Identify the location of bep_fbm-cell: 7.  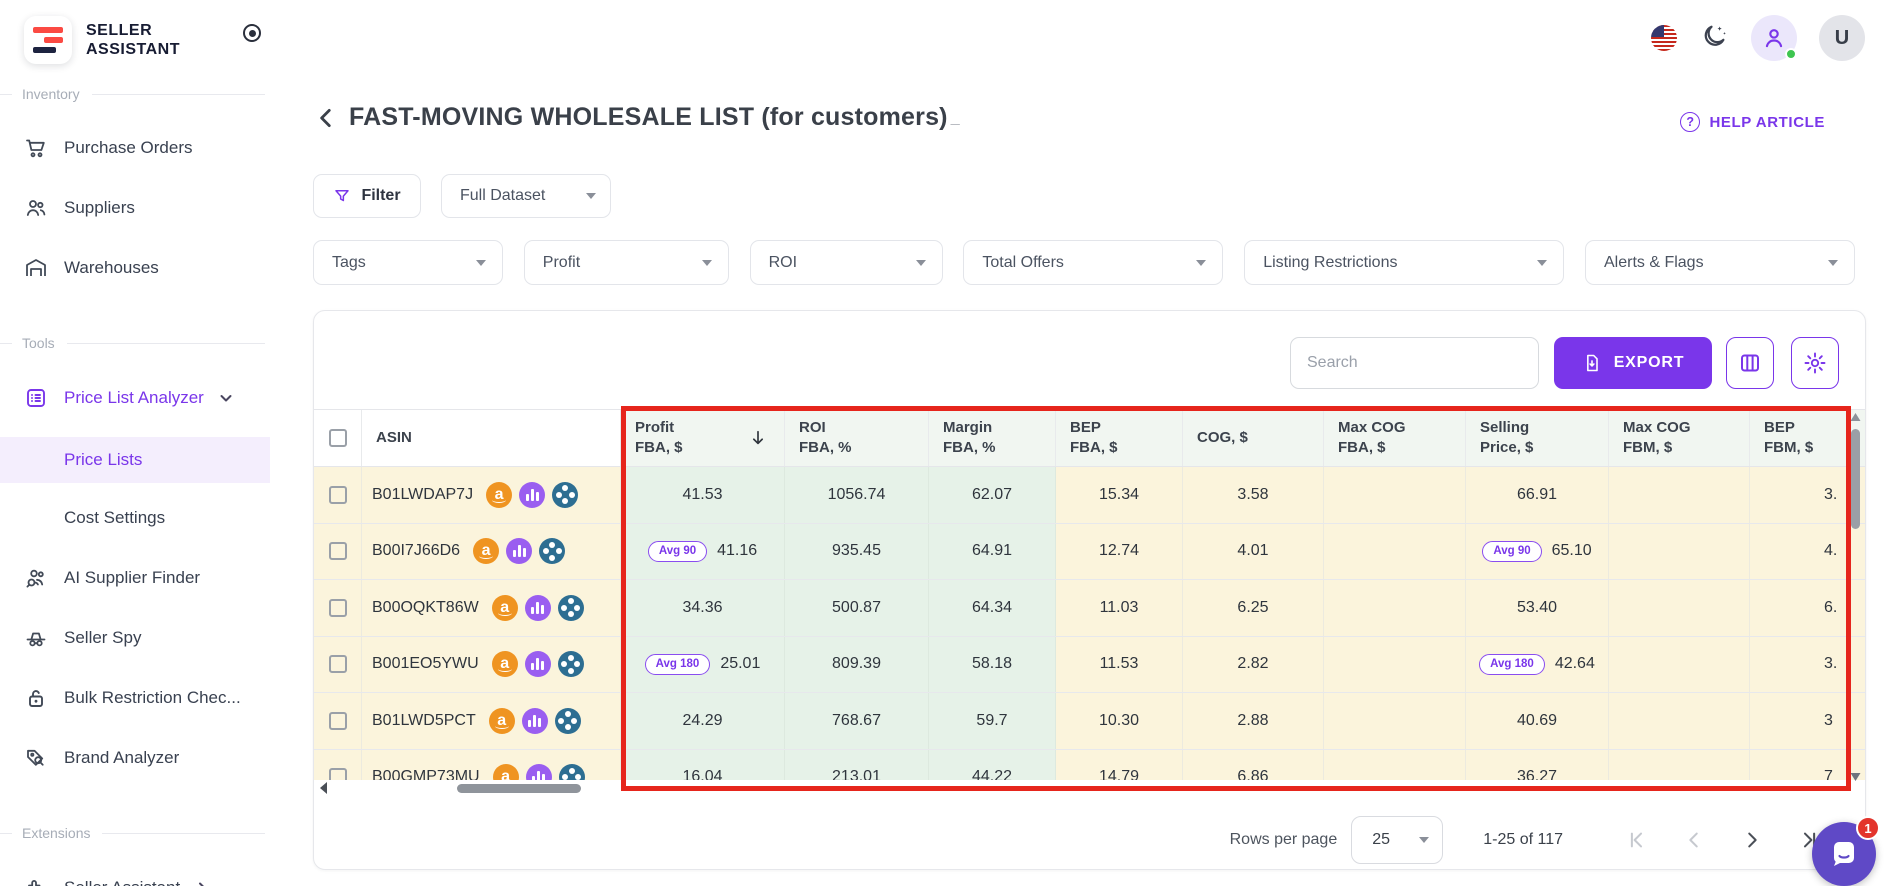
(1807, 764).